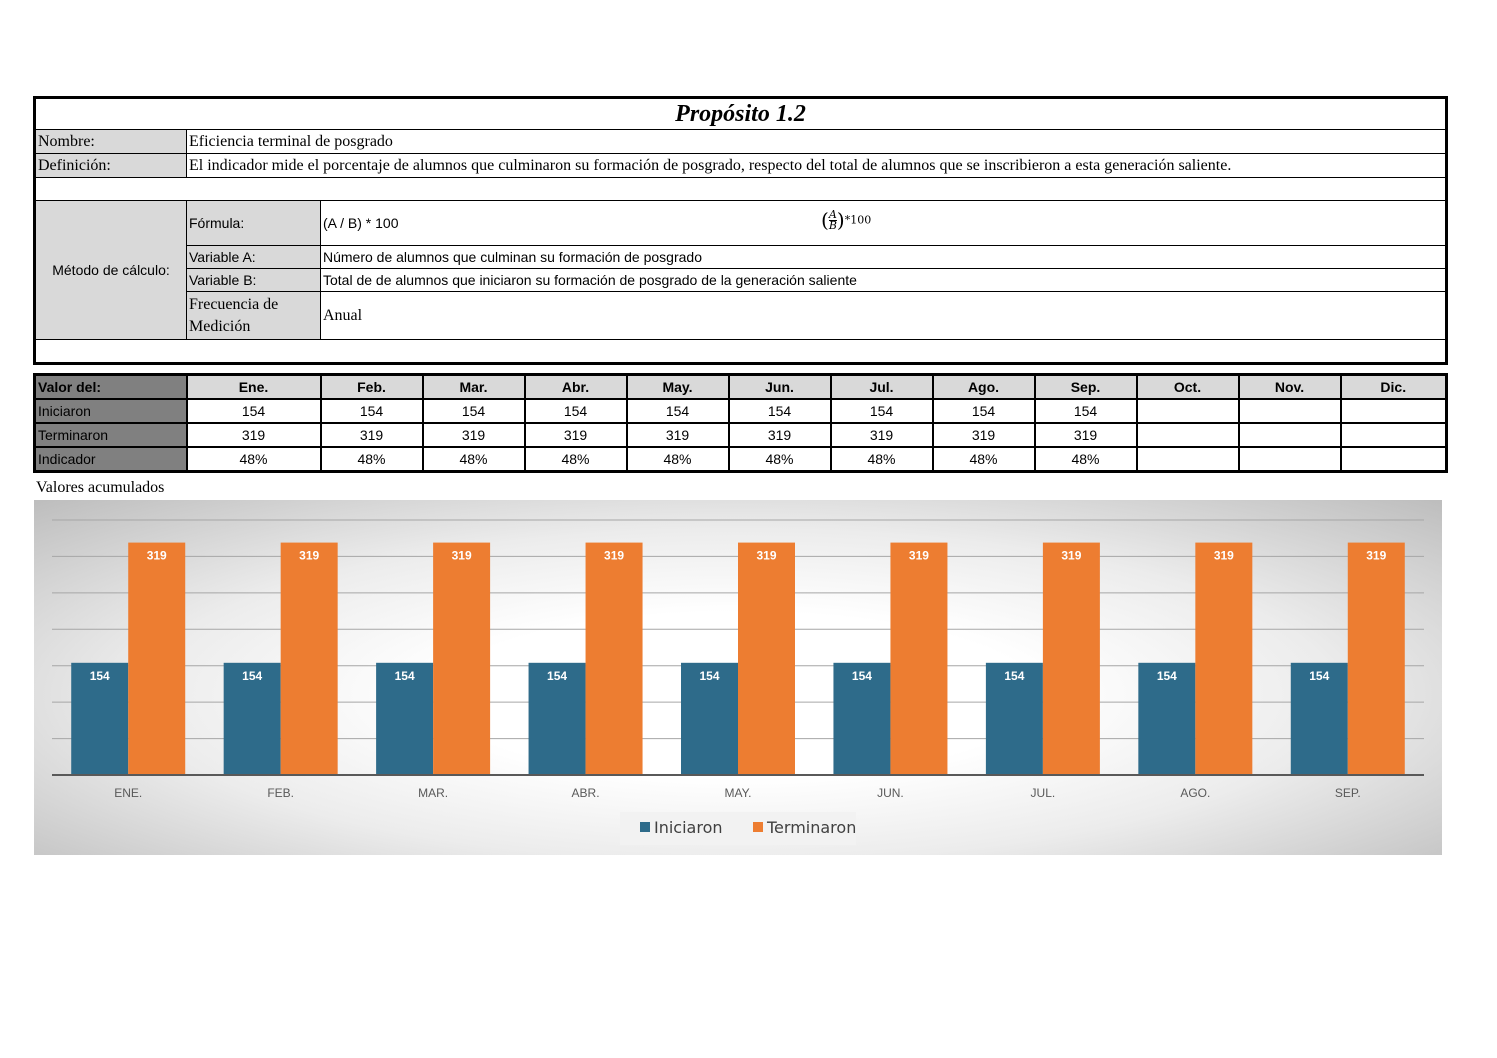  I want to click on nombre-label: Nombre:, so click(110, 141).